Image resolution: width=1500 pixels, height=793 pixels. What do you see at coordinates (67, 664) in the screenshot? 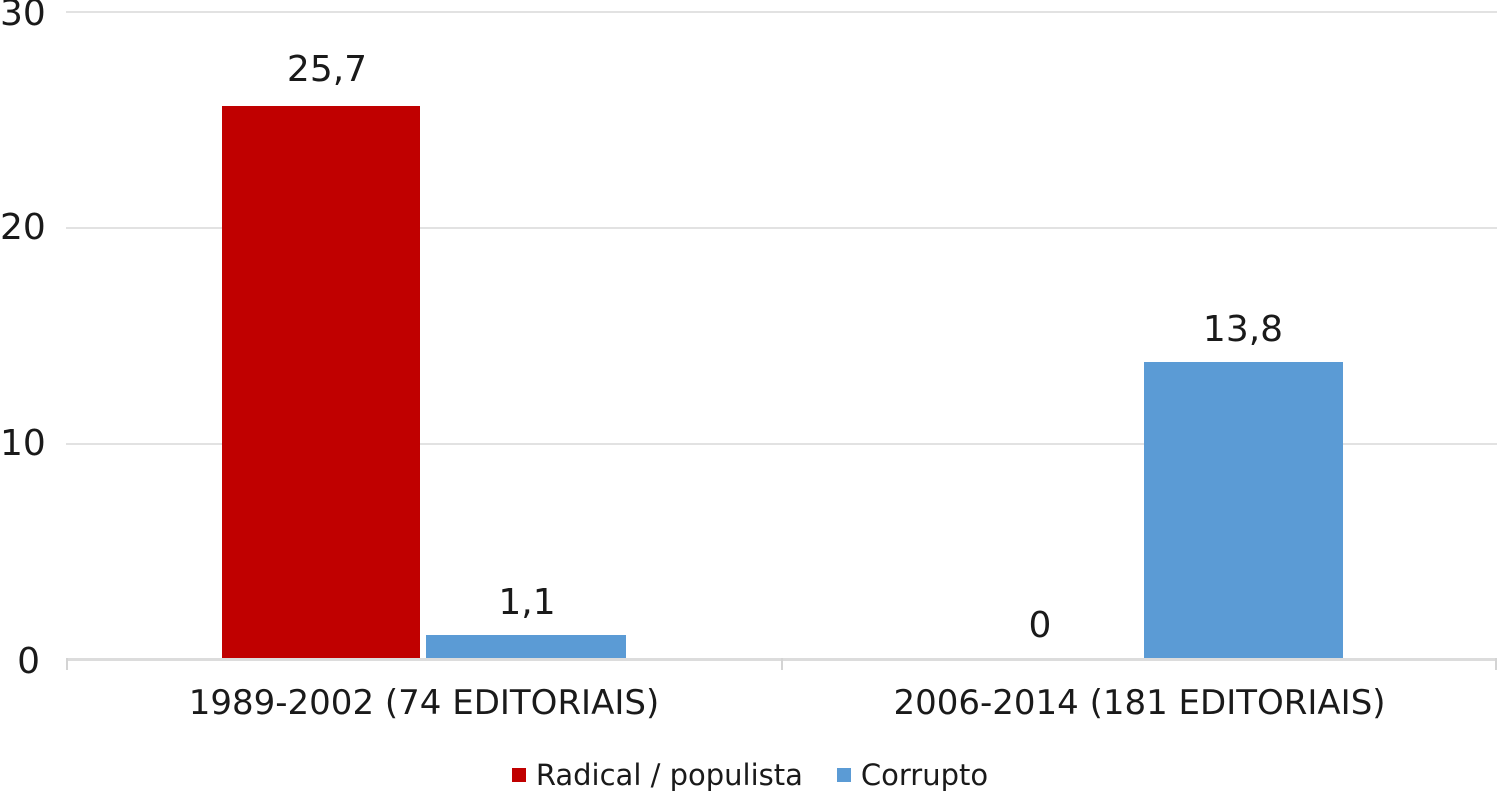
I see `x-axis-tick-left` at bounding box center [67, 664].